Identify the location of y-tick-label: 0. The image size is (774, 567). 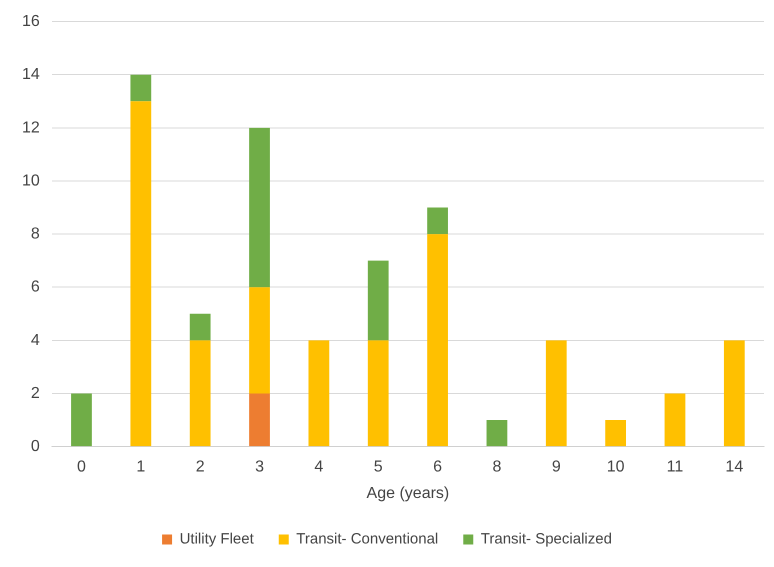
(35, 447).